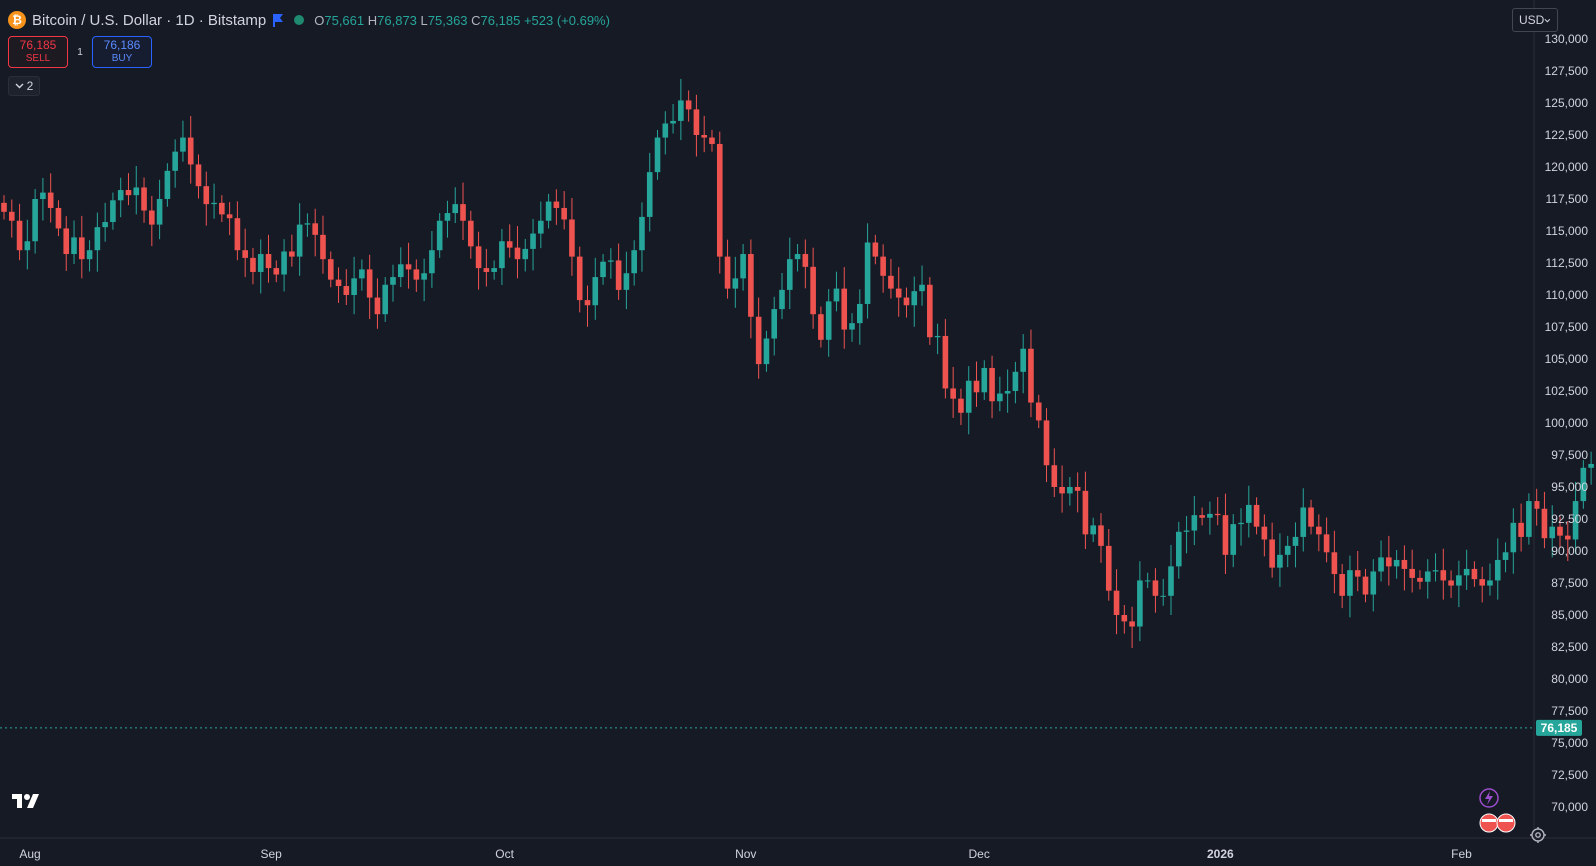  What do you see at coordinates (28, 801) in the screenshot?
I see `tradingview-logo-icon` at bounding box center [28, 801].